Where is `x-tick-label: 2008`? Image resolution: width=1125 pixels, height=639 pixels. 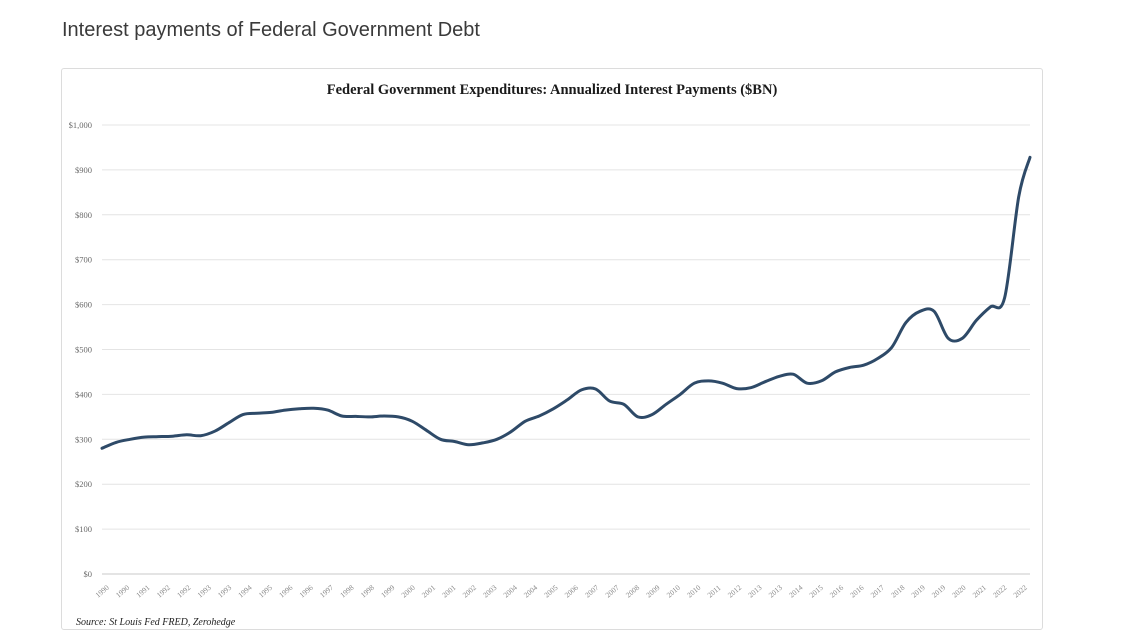
x-tick-label: 2008 is located at coordinates (632, 591).